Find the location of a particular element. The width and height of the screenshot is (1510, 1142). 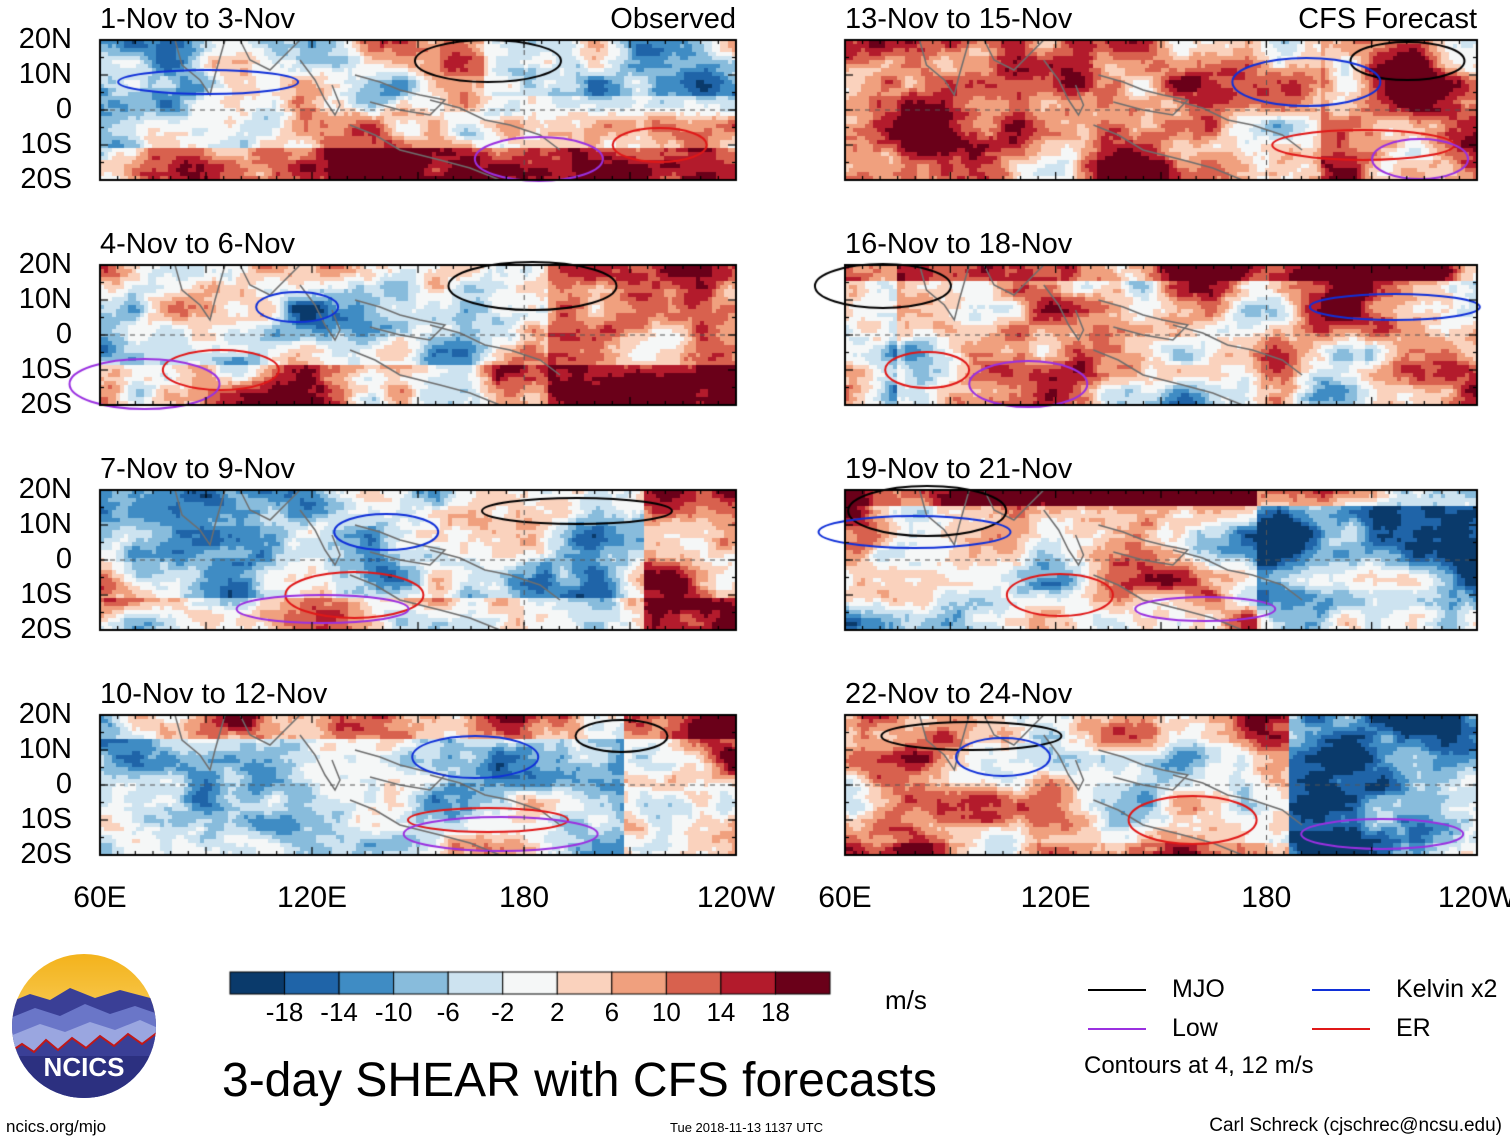

colorbar-units: m/s is located at coordinates (906, 1000).